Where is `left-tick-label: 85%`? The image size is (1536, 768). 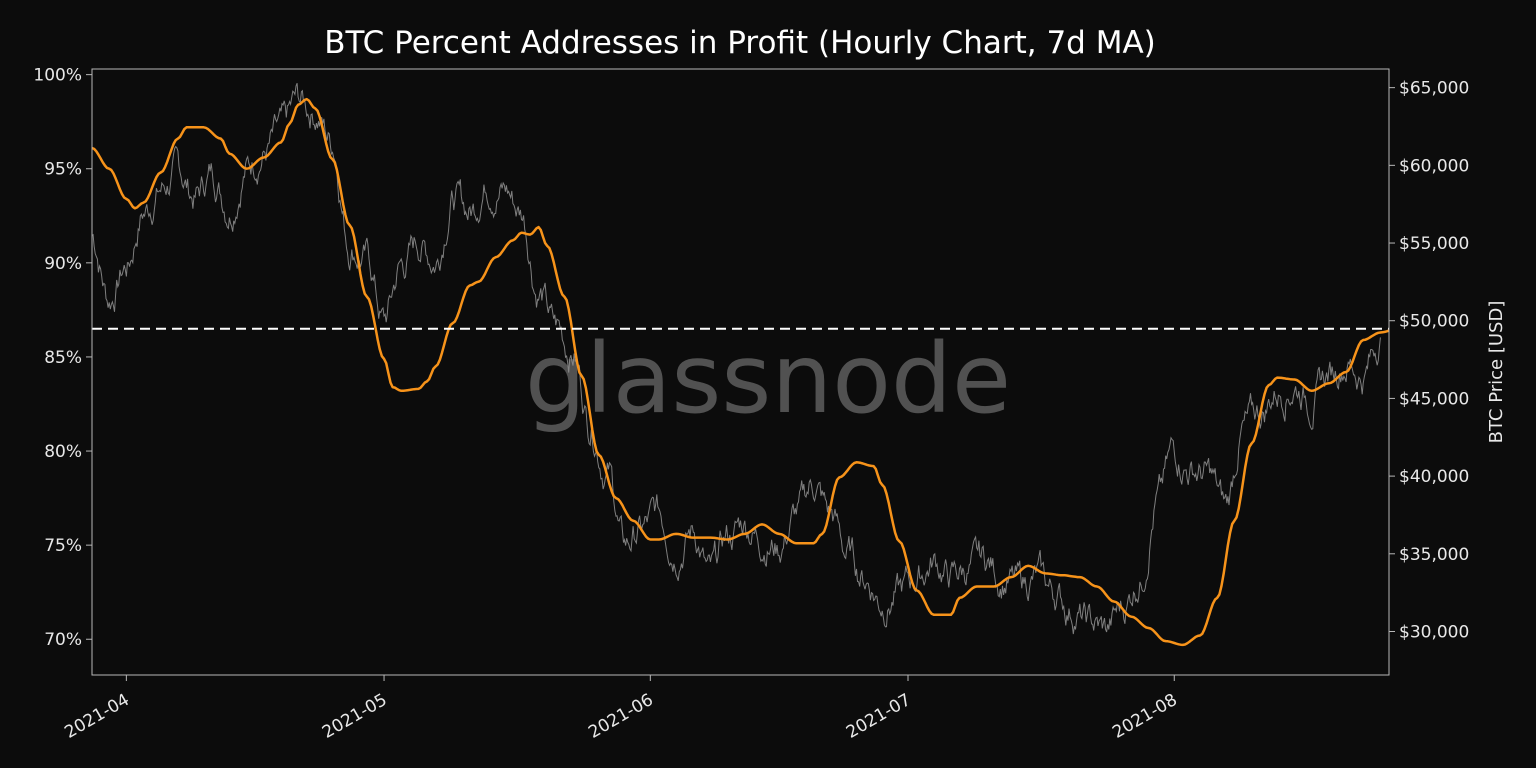
left-tick-label: 85% is located at coordinates (63, 358).